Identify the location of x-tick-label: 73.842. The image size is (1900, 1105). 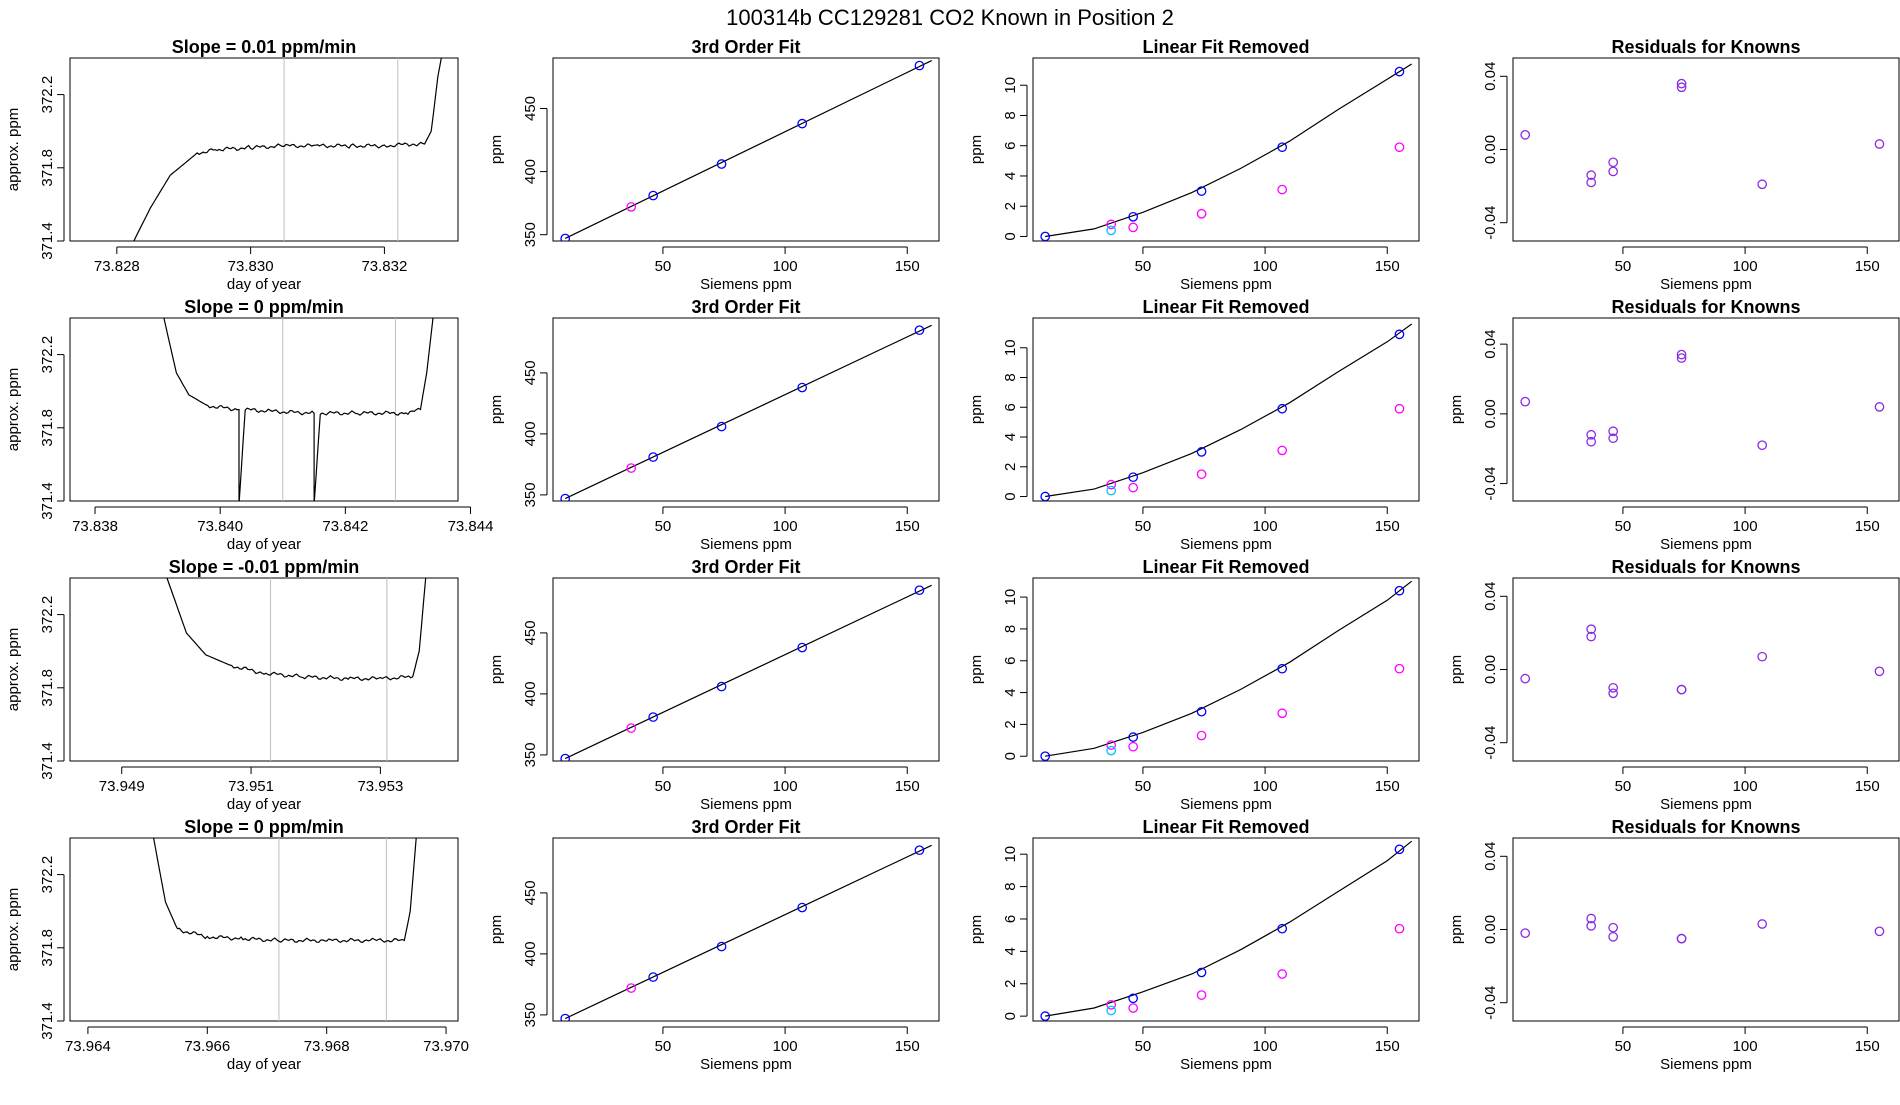
(345, 526).